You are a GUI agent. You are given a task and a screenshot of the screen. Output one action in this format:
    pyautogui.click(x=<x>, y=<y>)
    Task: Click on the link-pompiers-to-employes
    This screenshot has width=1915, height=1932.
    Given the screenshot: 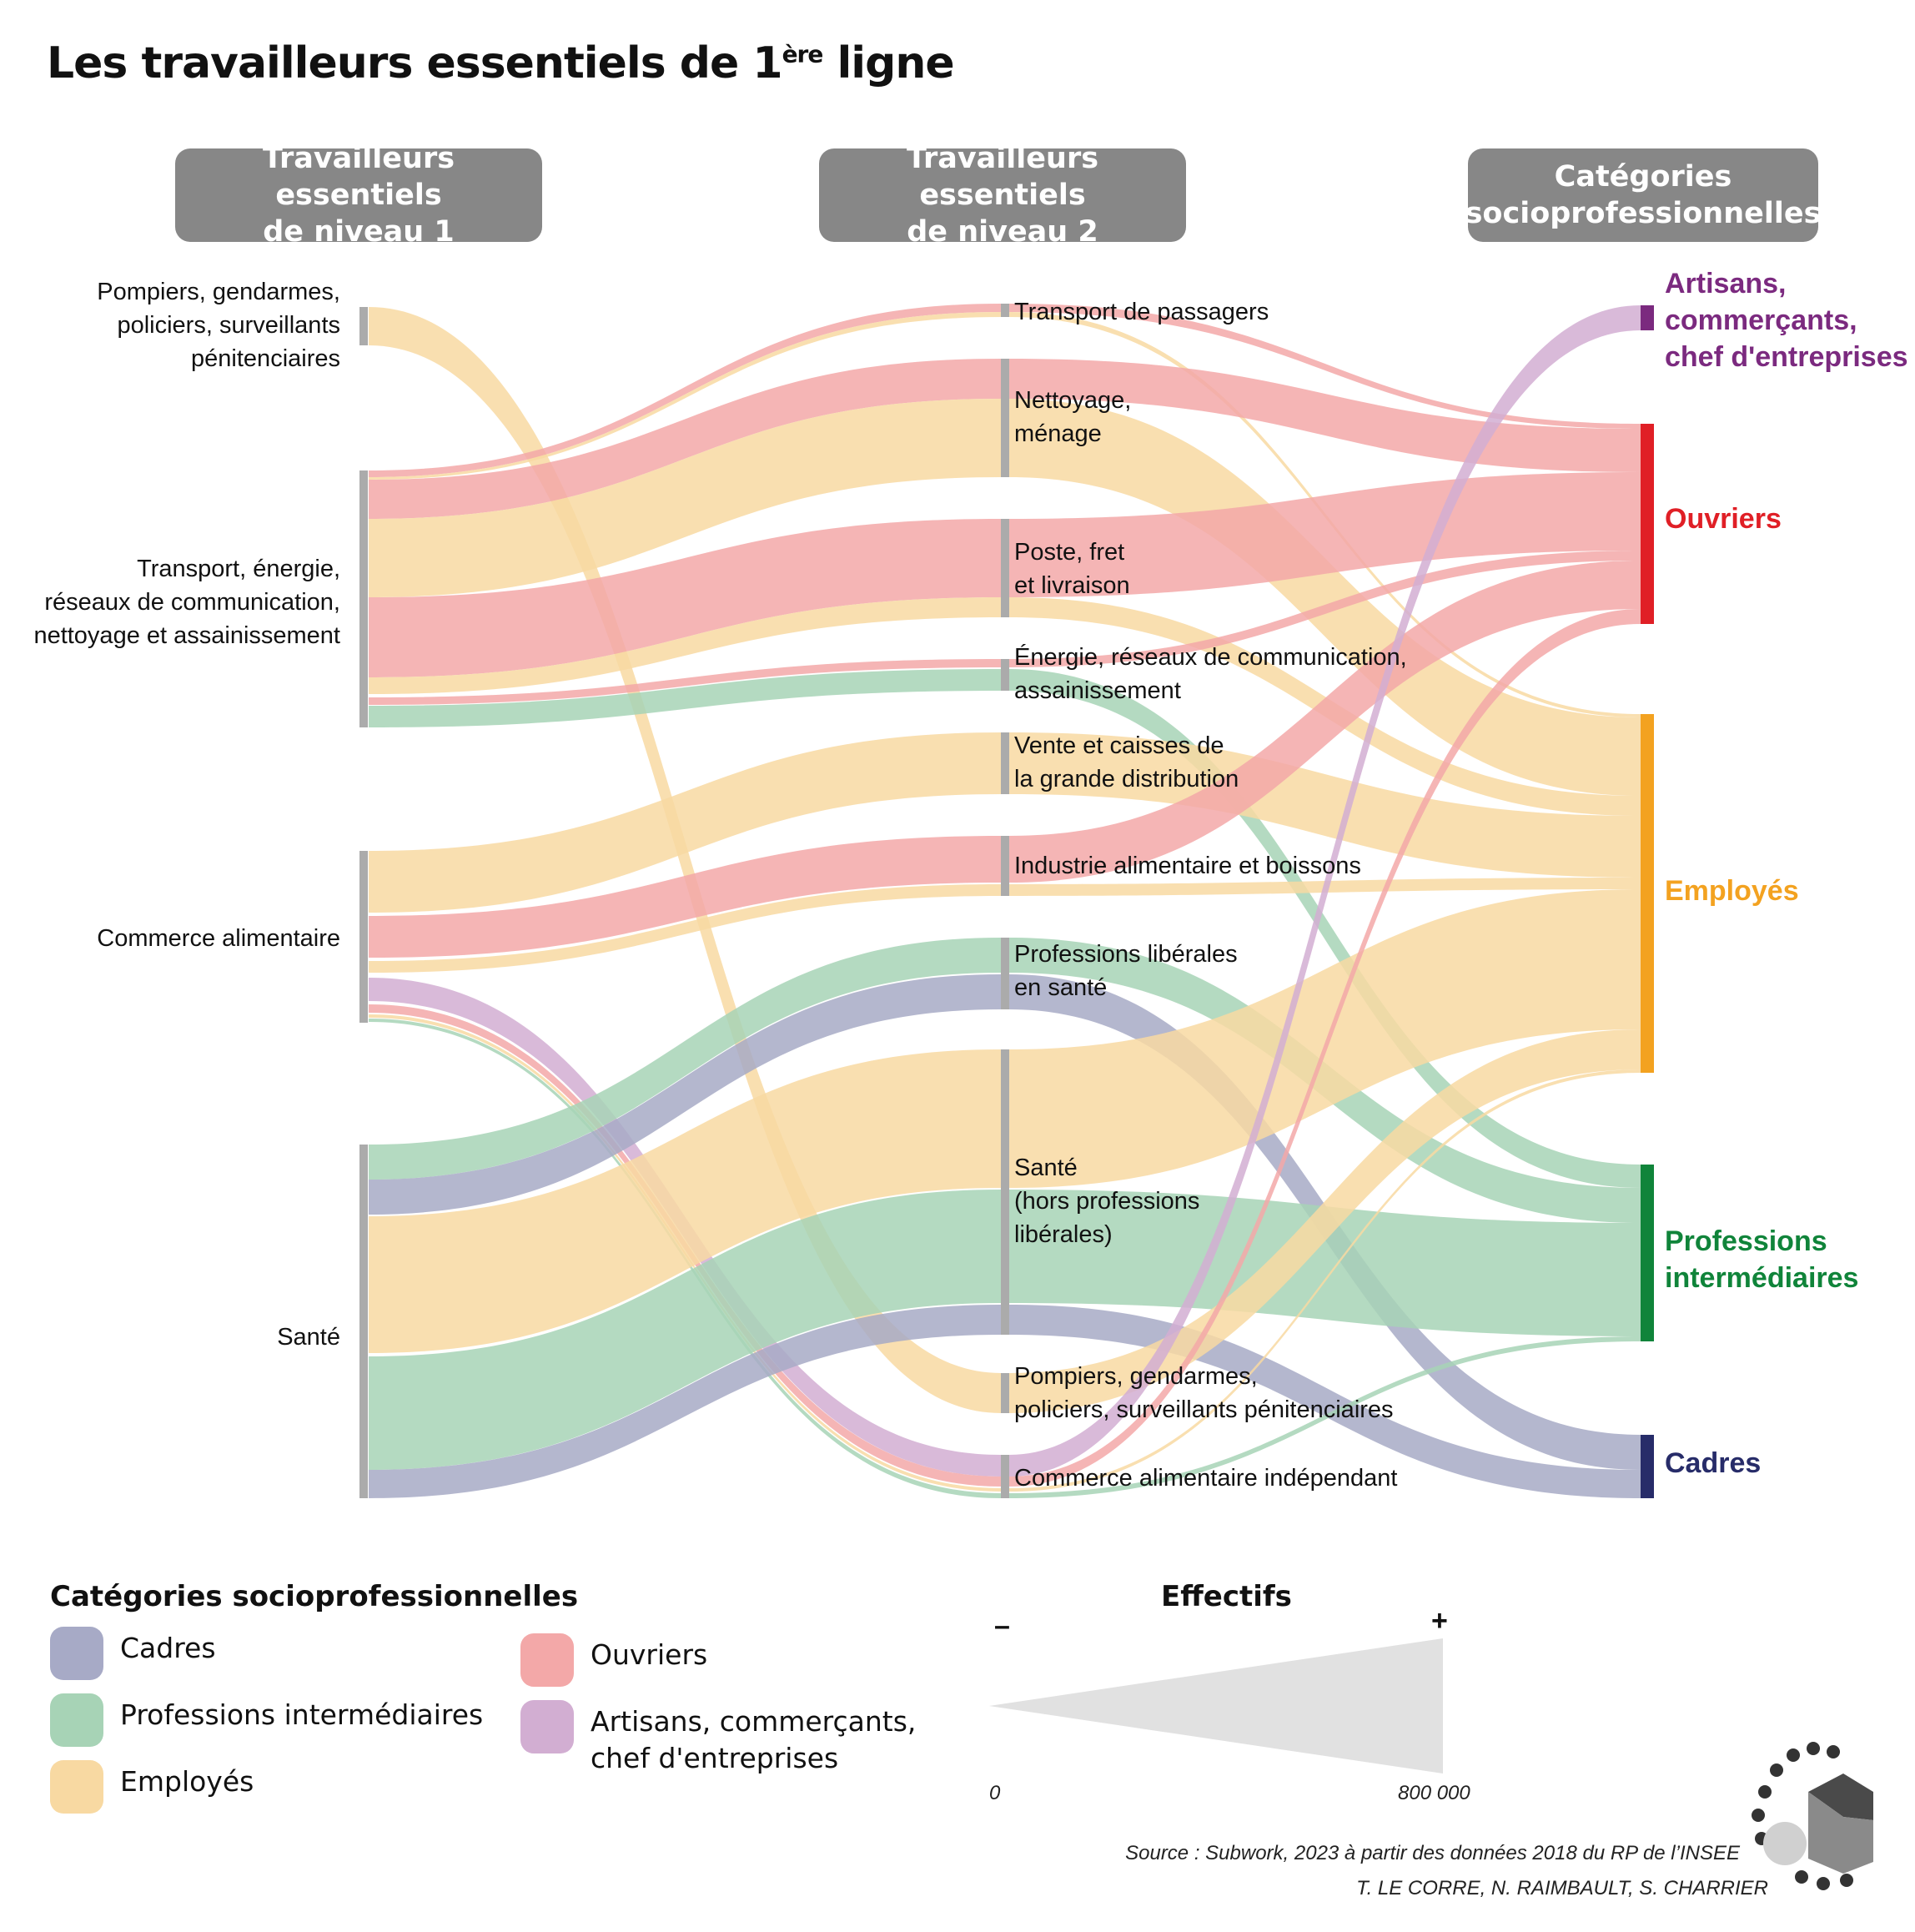 What is the action you would take?
    pyautogui.click(x=1325, y=1221)
    